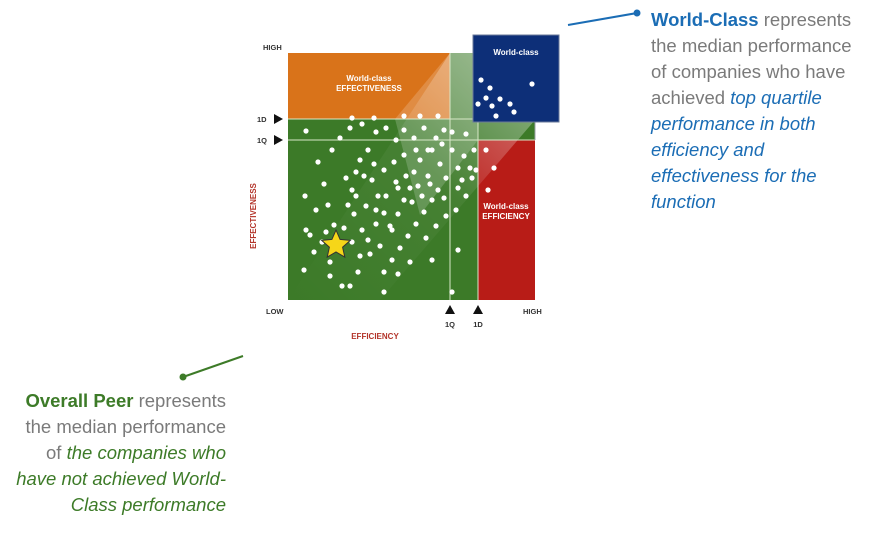  Describe the element at coordinates (278, 119) in the screenshot. I see `y-marker-1d-arrow` at that location.